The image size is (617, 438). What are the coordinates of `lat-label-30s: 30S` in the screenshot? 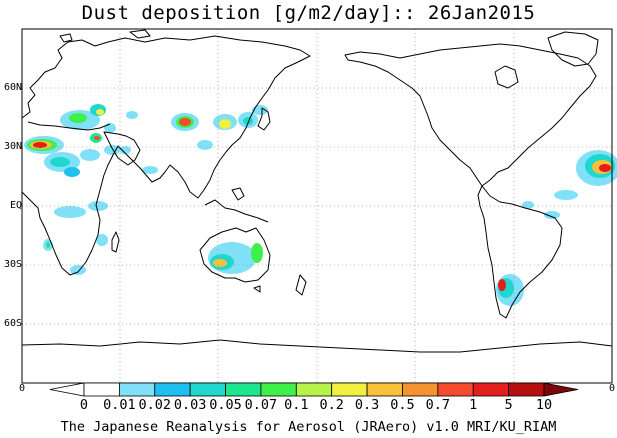 It's located at (12, 264).